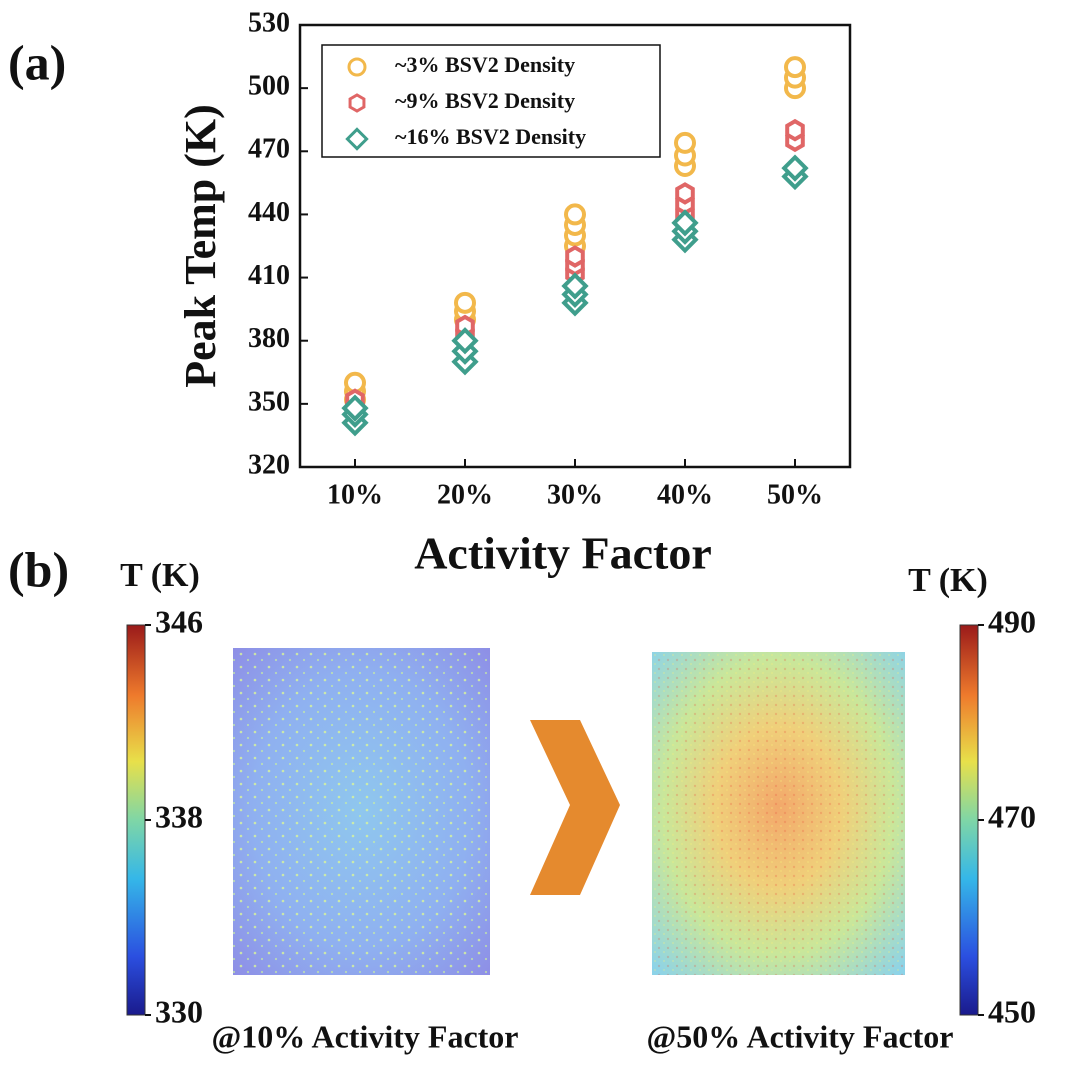 Image resolution: width=1074 pixels, height=1075 pixels. What do you see at coordinates (269, 86) in the screenshot?
I see `y-tick-label: 500` at bounding box center [269, 86].